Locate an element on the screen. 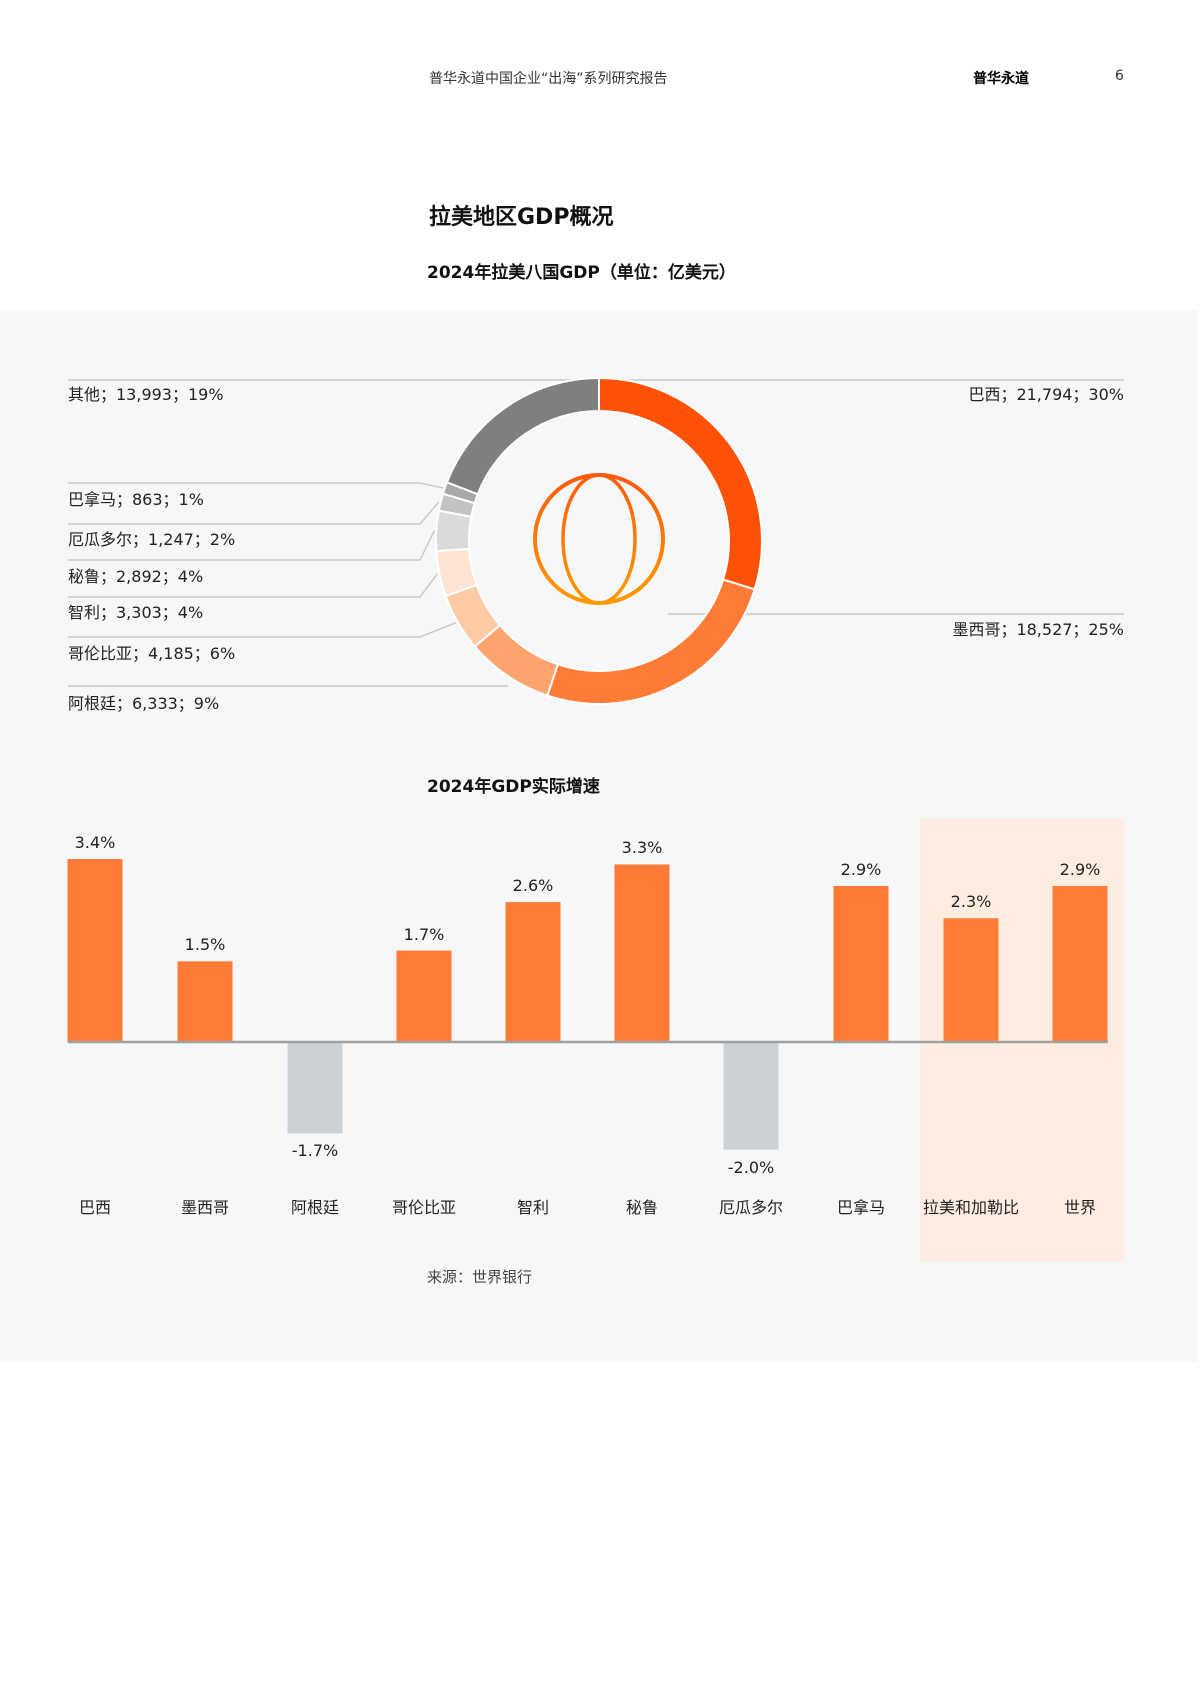 This screenshot has height=1698, width=1200. bar-data-label: -1.7% is located at coordinates (315, 1151).